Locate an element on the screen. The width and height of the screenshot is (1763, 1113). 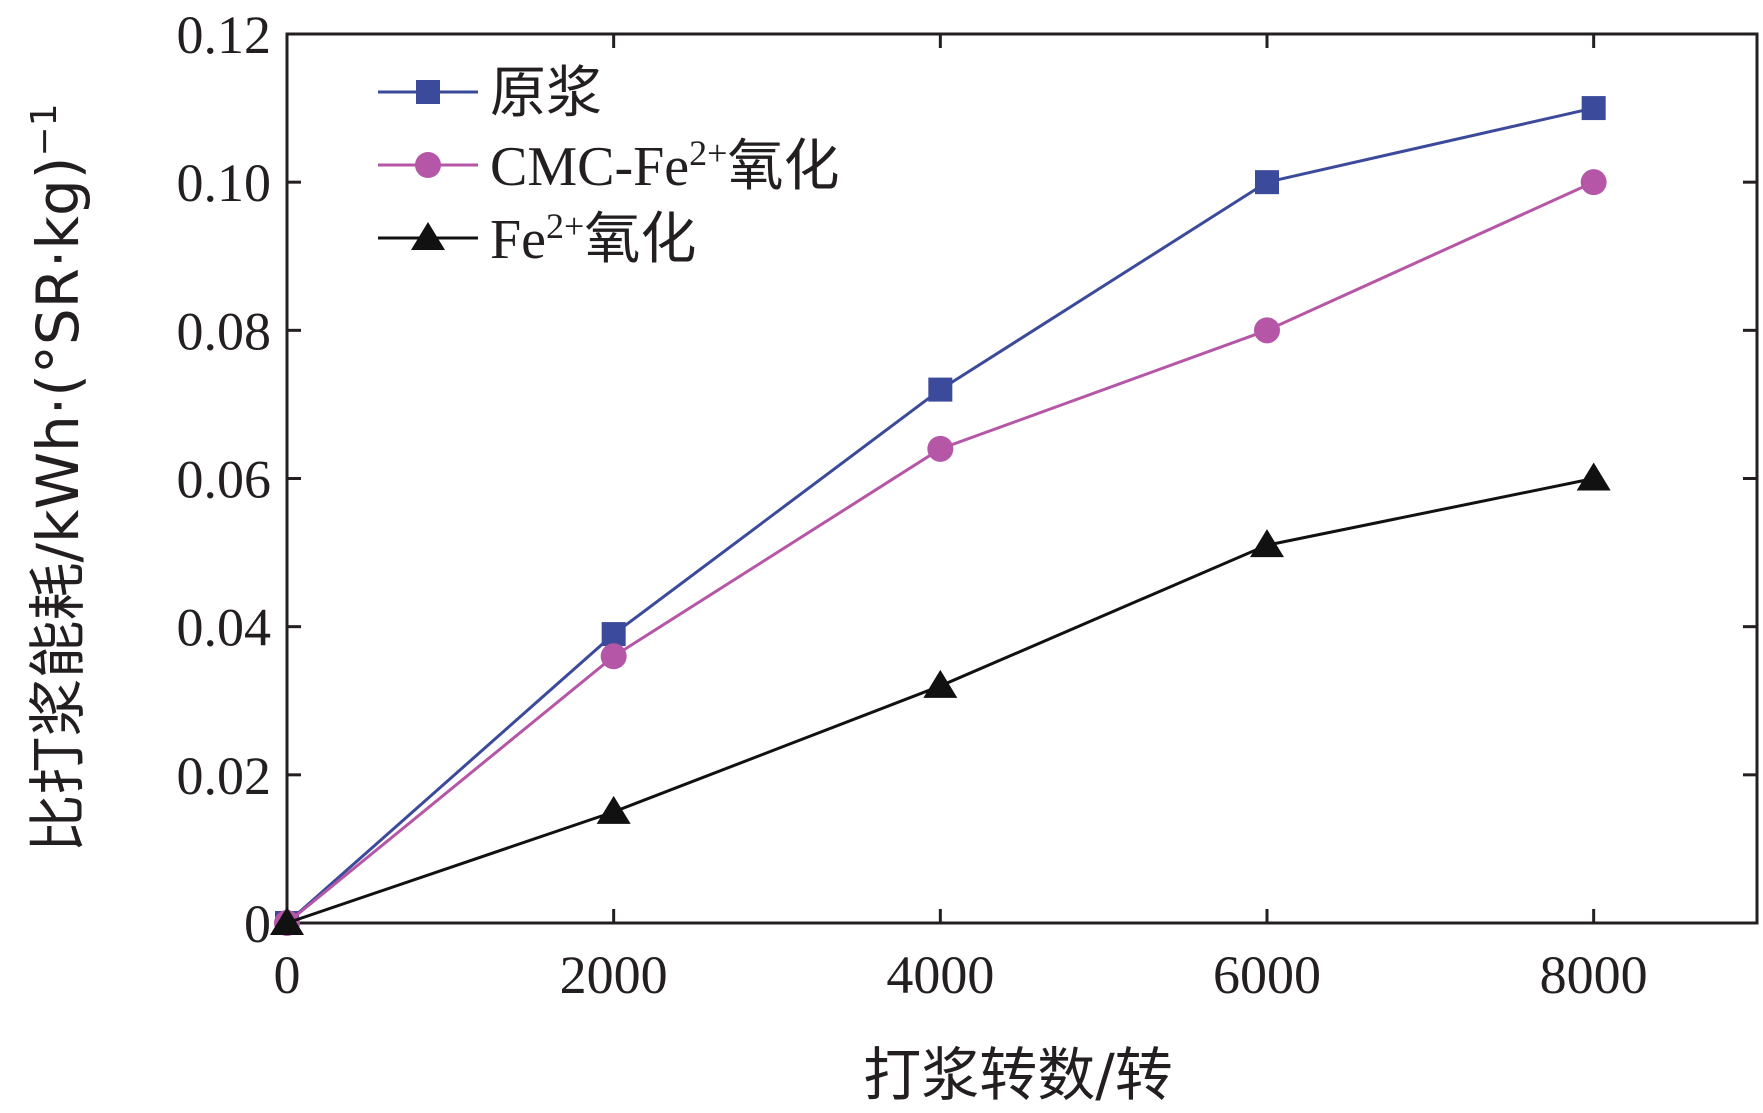
legend-label: Fe2+氧化 is located at coordinates (593, 238).